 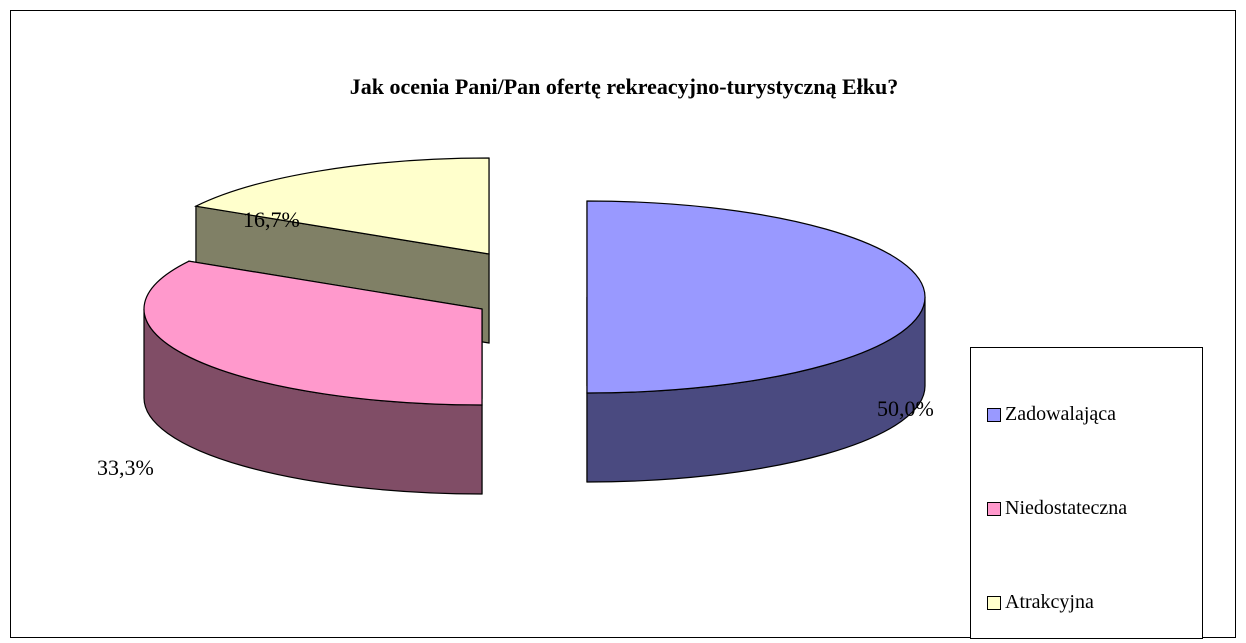 I want to click on legend-item-atrakcyjna: Atrakcyjna, so click(x=1040, y=602).